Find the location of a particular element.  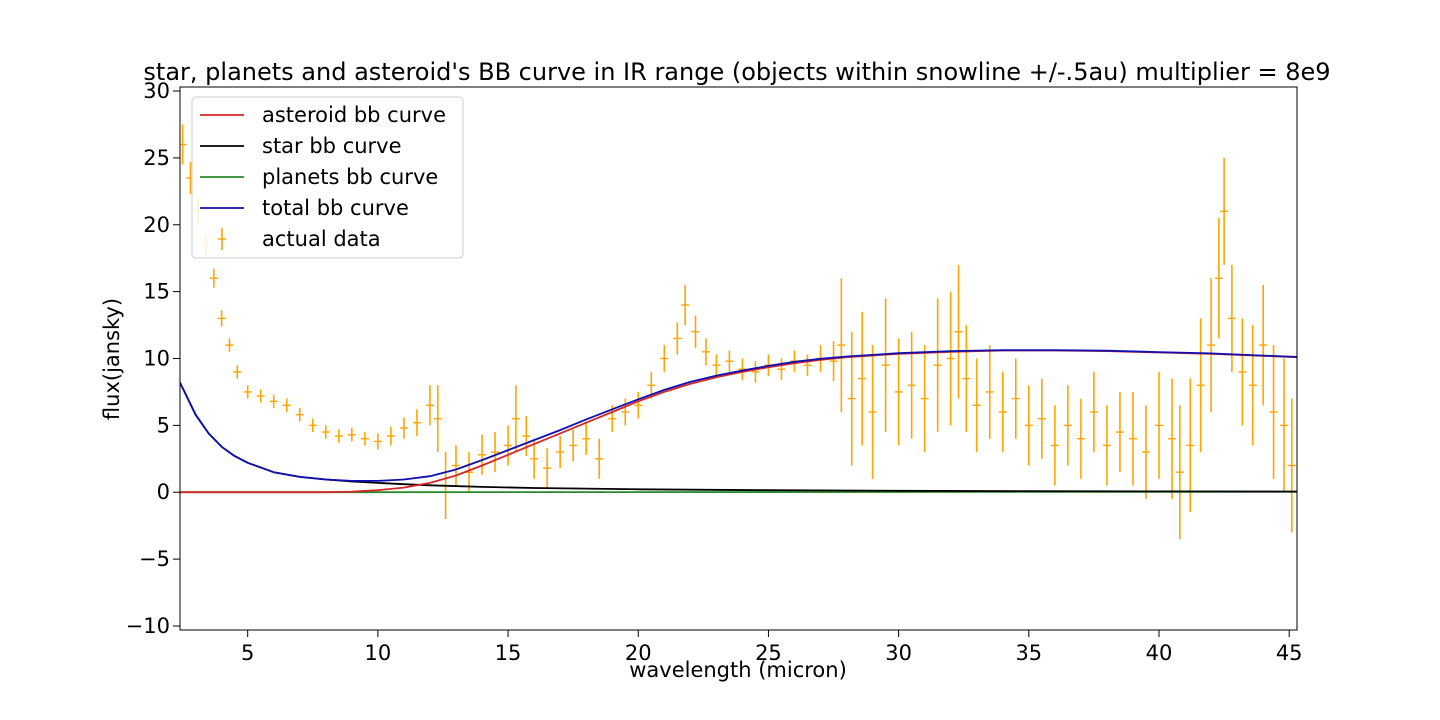

star-bb-curve-line is located at coordinates (738, 437).